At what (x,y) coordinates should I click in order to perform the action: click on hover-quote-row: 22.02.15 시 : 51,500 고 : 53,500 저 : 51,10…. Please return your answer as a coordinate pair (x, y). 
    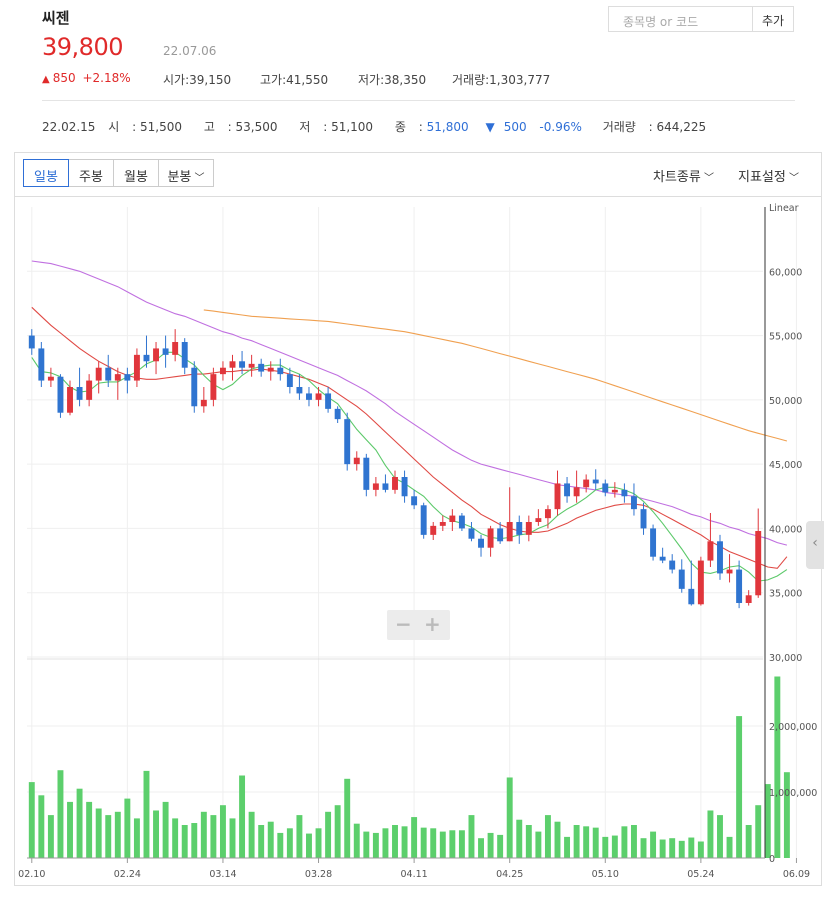
    Looking at the image, I should click on (383, 126).